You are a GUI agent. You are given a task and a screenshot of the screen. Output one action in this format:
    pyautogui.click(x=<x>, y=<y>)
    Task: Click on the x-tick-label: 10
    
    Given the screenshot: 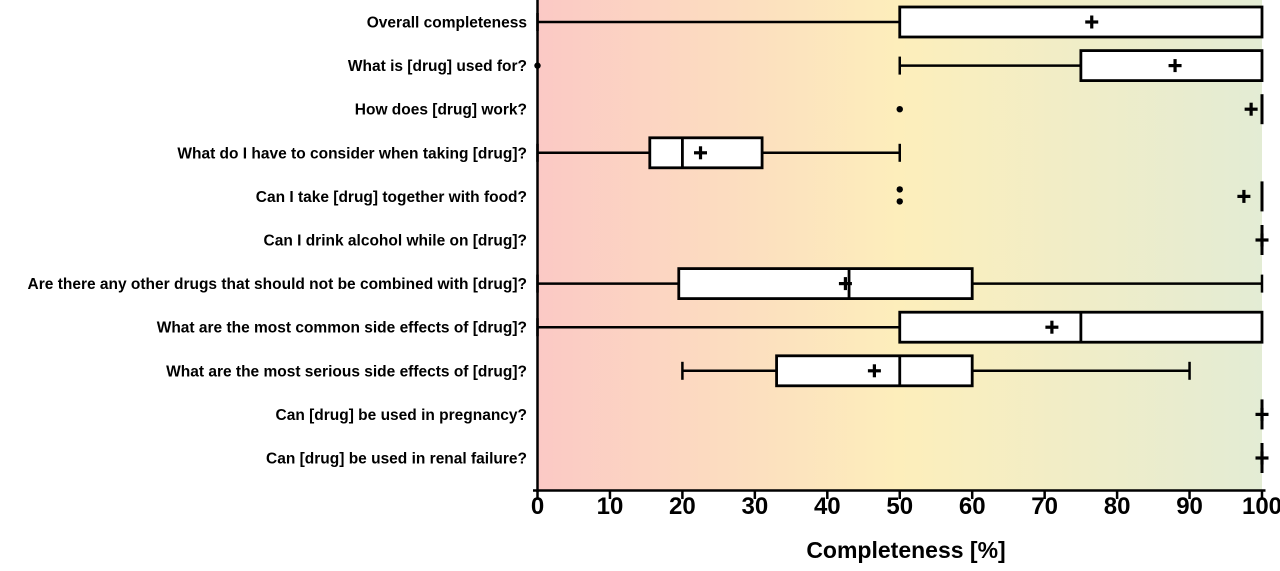 What is the action you would take?
    pyautogui.click(x=610, y=506)
    